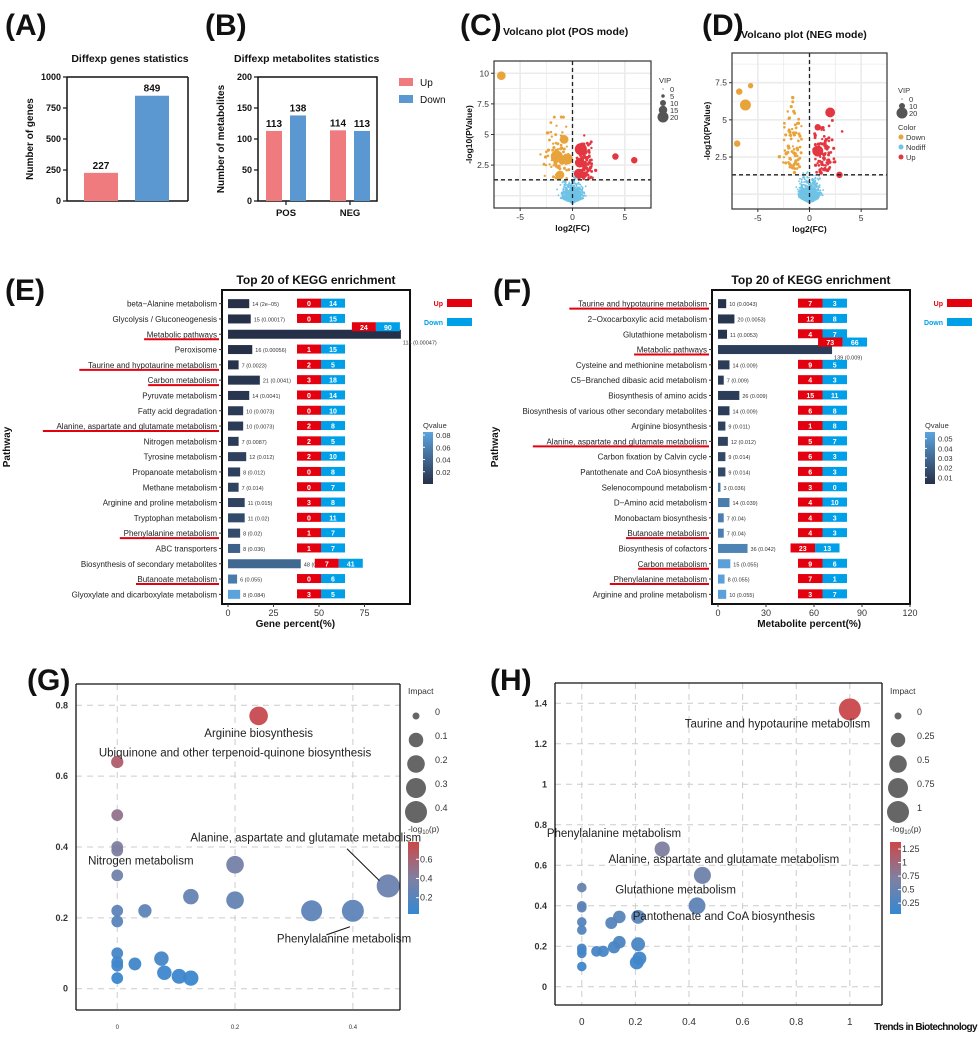 Image resolution: width=979 pixels, height=1037 pixels. I want to click on count-qvalue-label: 7 (0.0087), so click(254, 443).